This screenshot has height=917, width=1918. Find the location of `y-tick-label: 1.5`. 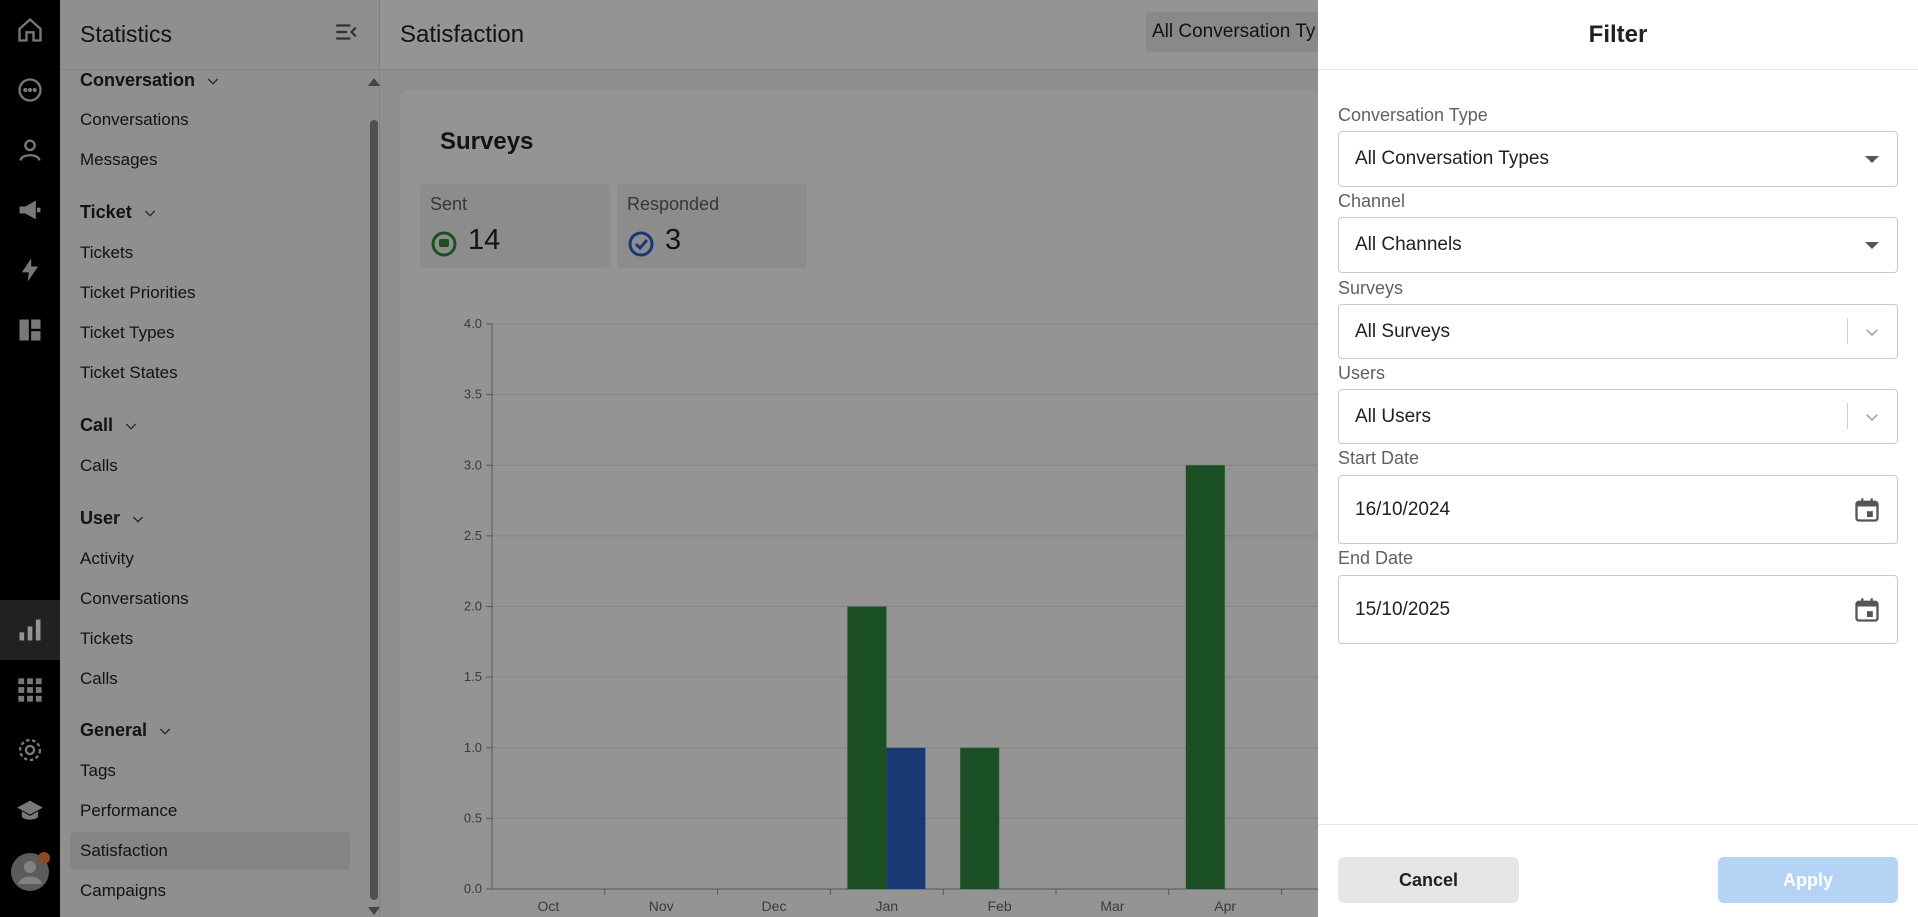

y-tick-label: 1.5 is located at coordinates (473, 676).